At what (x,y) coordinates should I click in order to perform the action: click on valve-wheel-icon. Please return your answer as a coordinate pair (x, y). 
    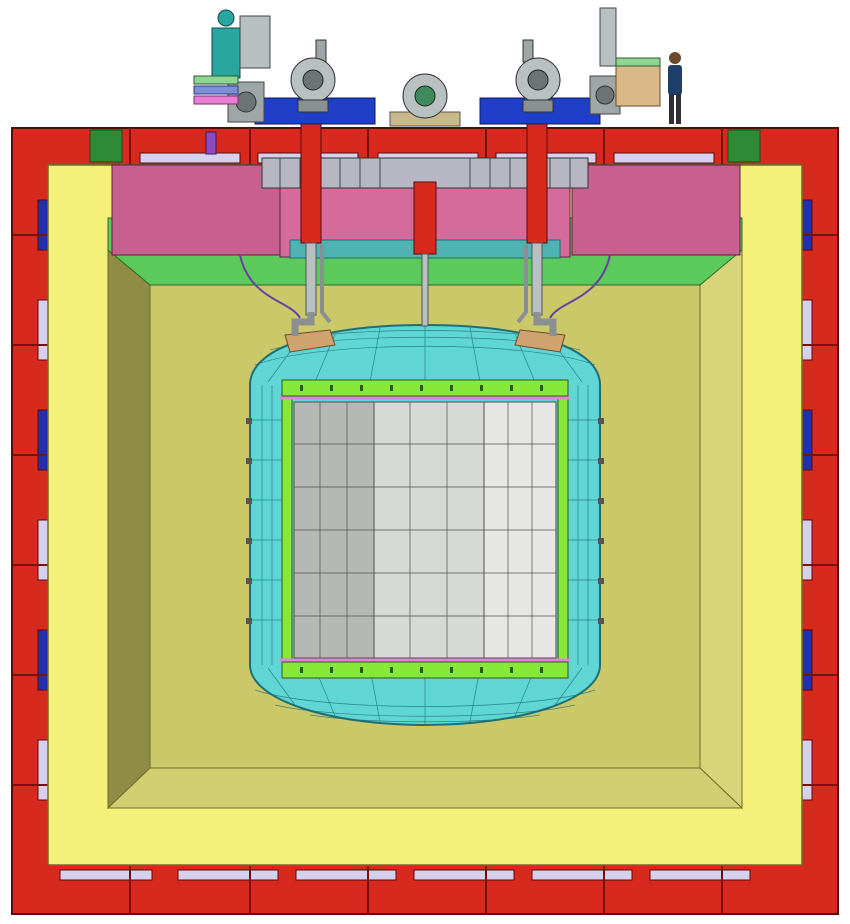
    Looking at the image, I should click on (226, 18).